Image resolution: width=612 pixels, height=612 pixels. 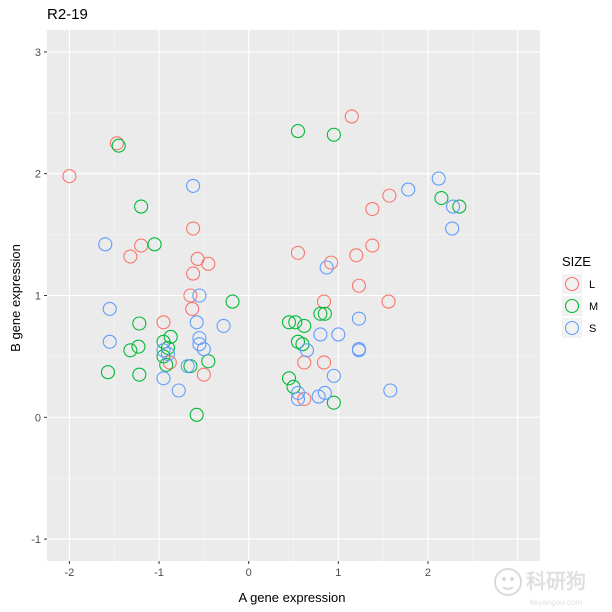 What do you see at coordinates (428, 573) in the screenshot?
I see `x-tick-label: 2` at bounding box center [428, 573].